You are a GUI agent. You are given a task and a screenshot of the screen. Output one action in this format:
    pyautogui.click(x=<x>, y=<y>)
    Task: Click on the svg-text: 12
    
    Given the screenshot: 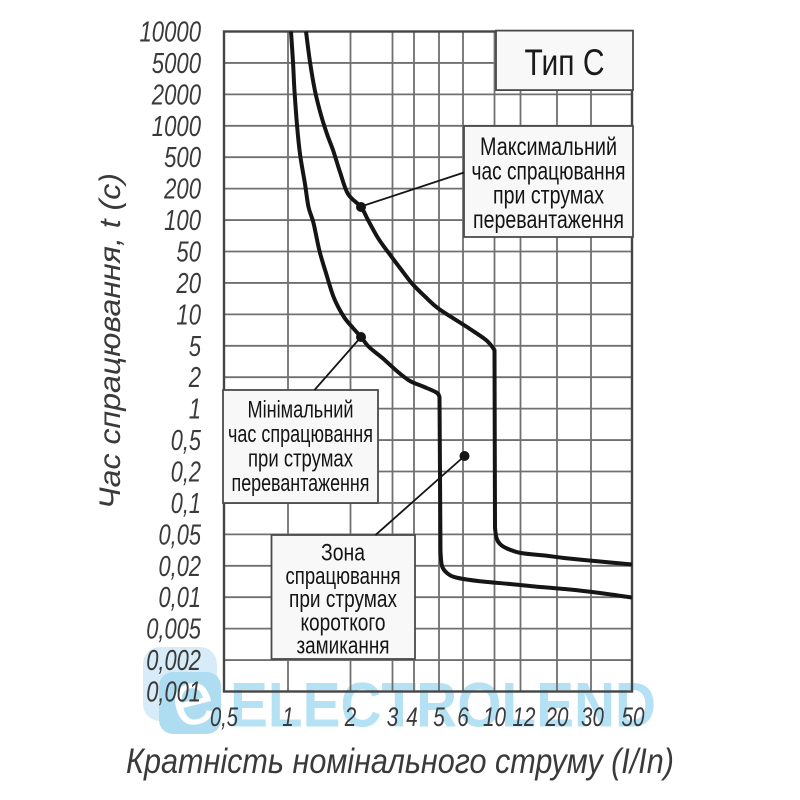 What is the action you would take?
    pyautogui.click(x=524, y=717)
    